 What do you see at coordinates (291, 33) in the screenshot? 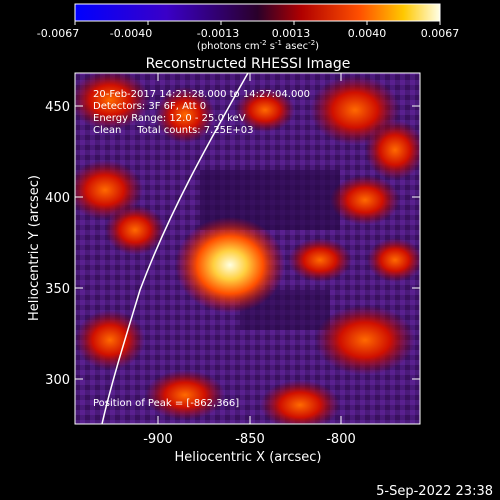
I see `colorbar-tick-label: 0.0013` at bounding box center [291, 33].